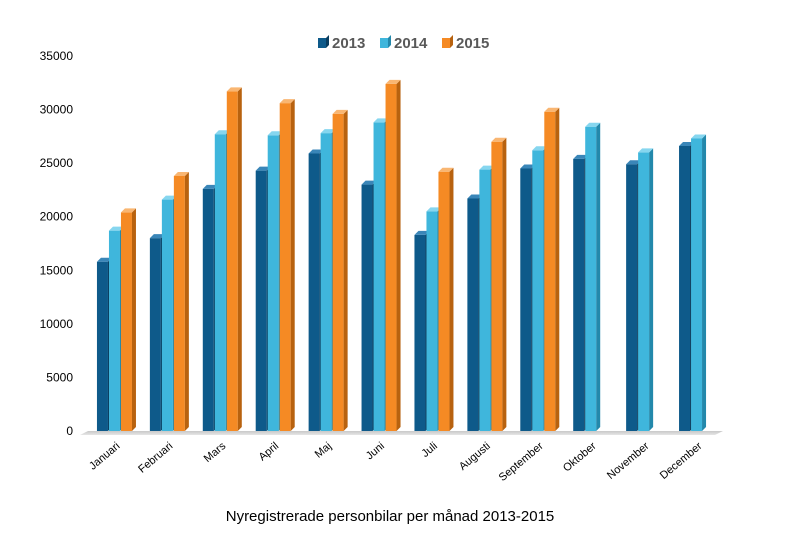 The width and height of the screenshot is (786, 544). I want to click on x-tick-label-november: November, so click(628, 461).